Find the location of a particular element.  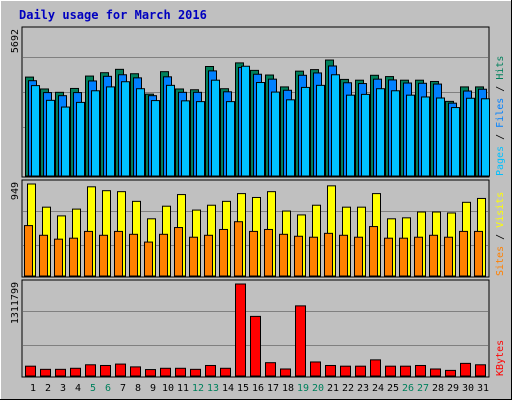

day-label-27: 27 is located at coordinates (423, 388).